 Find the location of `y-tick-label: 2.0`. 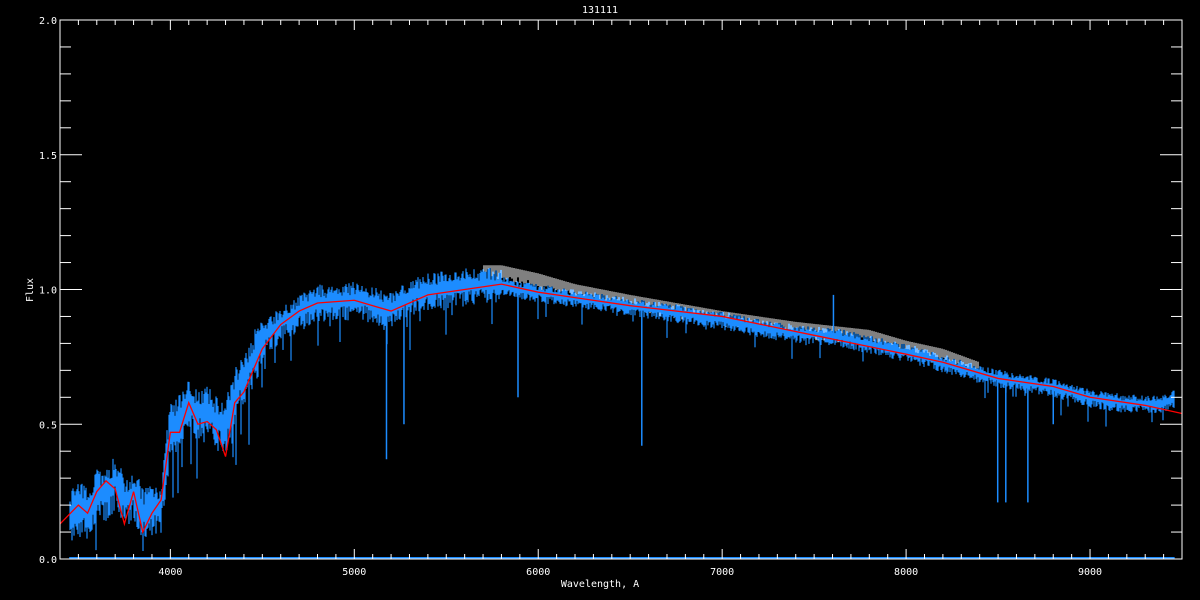

y-tick-label: 2.0 is located at coordinates (48, 21).